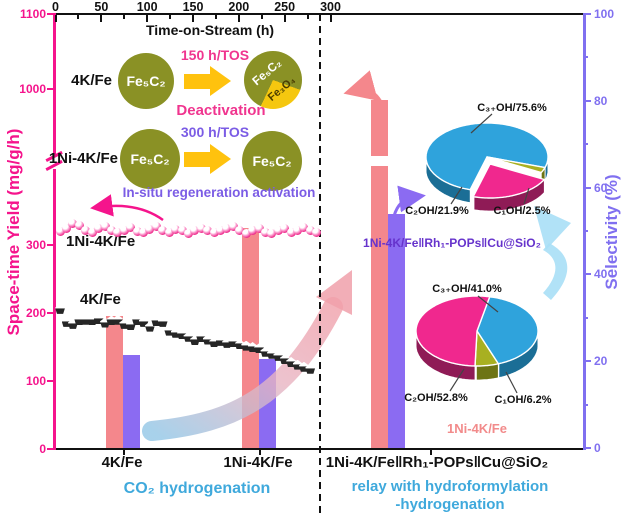 The image size is (630, 515). What do you see at coordinates (239, 7) in the screenshot?
I see `top-tick-label: 200` at bounding box center [239, 7].